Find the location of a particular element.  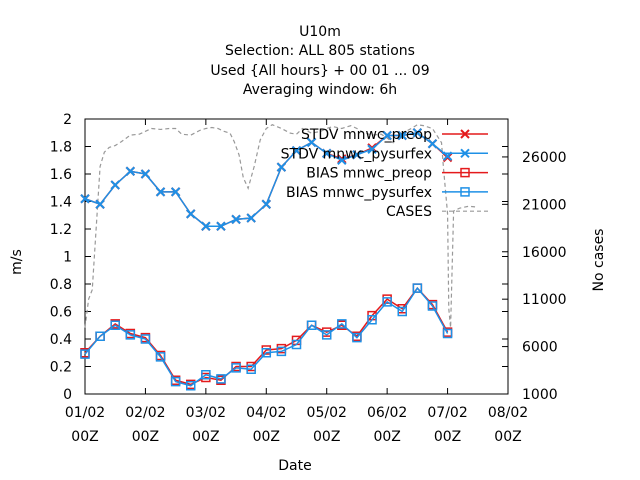

y2-tick-label: 11000 is located at coordinates (544, 300).